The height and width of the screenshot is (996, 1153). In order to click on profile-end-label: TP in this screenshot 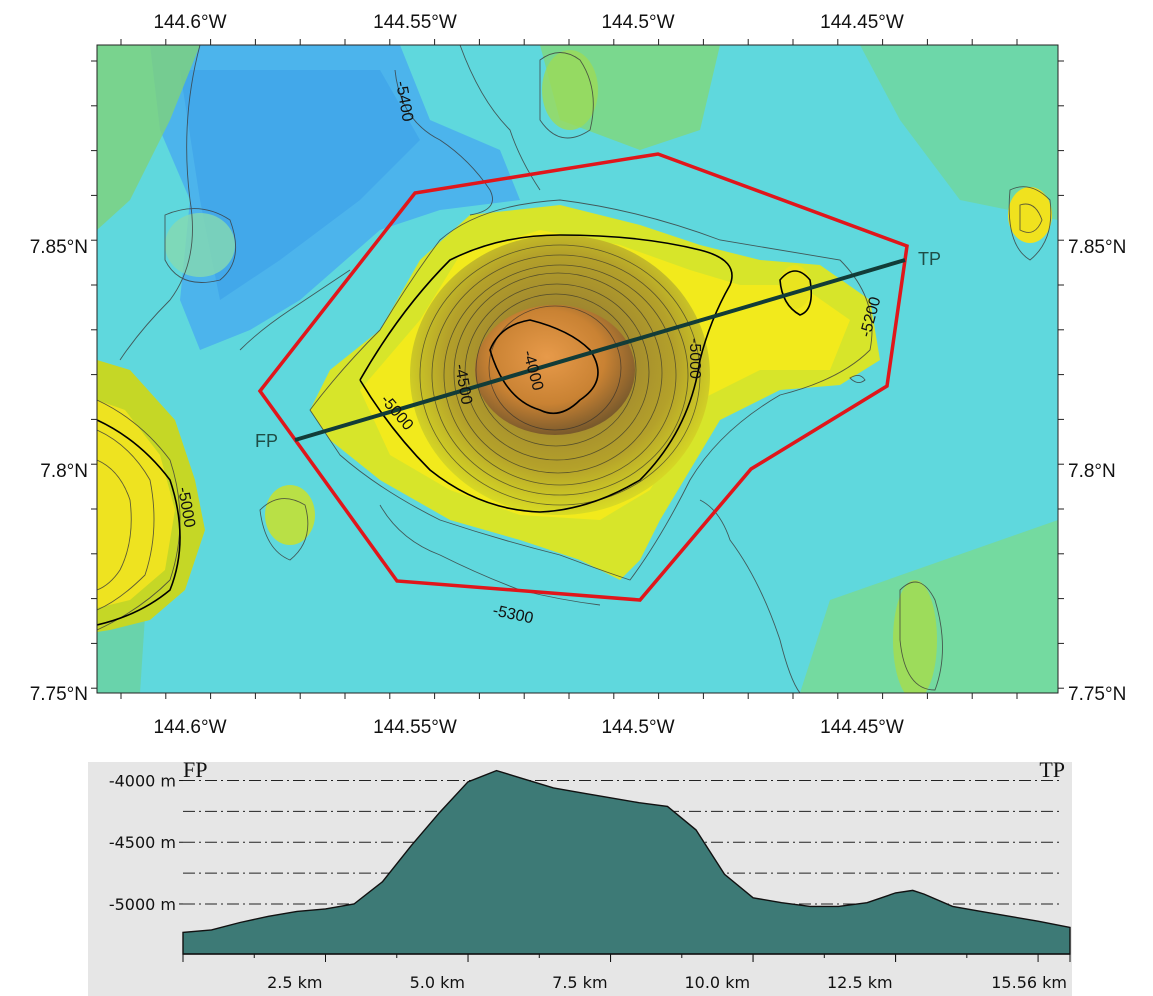, I will do `click(1052, 769)`.